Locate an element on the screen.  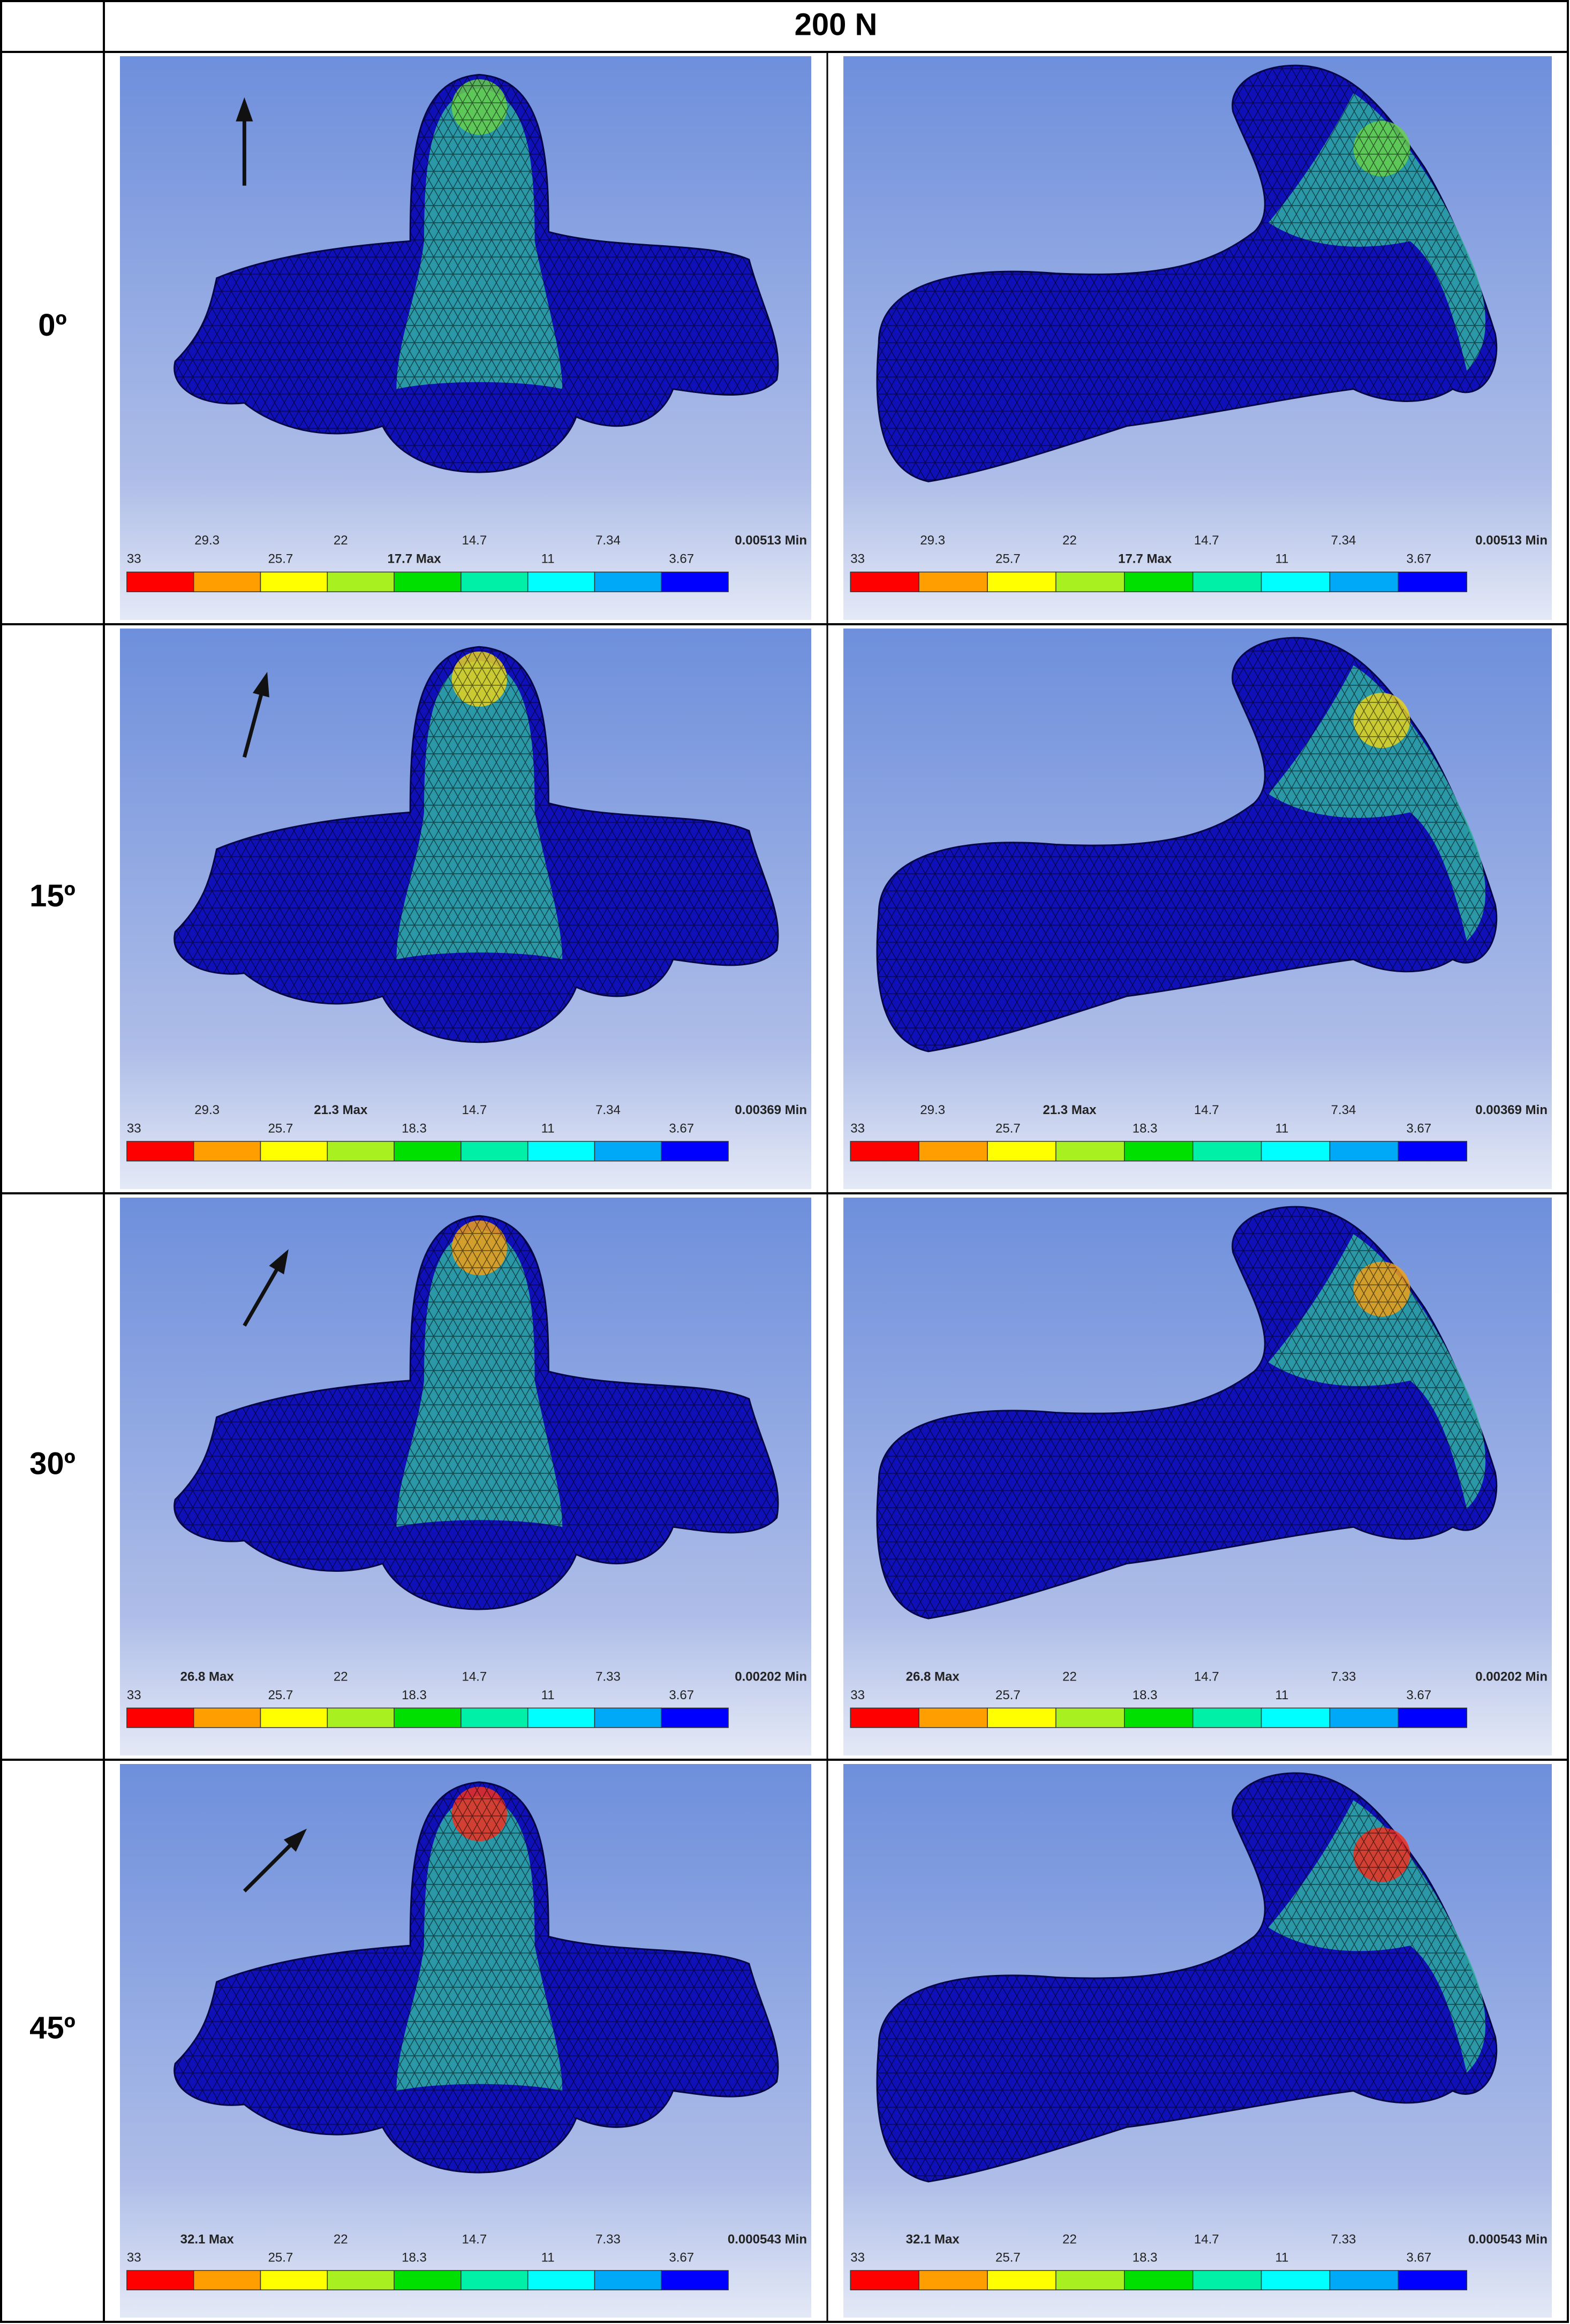
arrow-shaft is located at coordinates (269, 1866).